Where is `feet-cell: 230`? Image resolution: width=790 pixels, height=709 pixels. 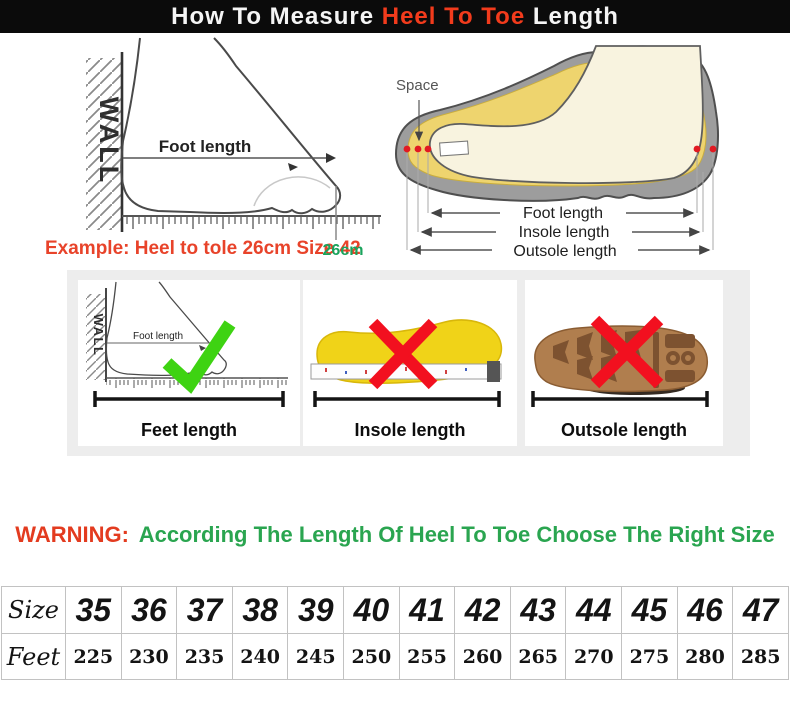 feet-cell: 230 is located at coordinates (149, 656).